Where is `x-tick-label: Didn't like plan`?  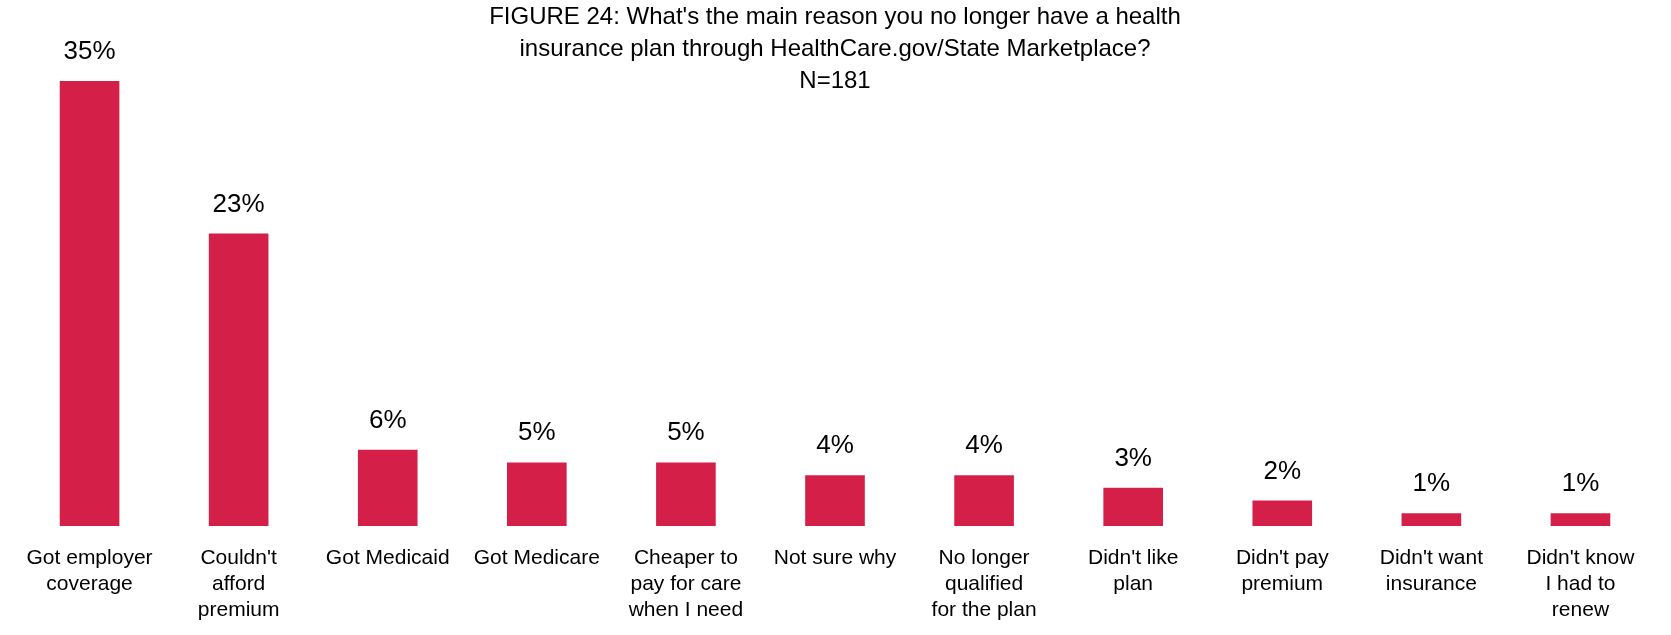 x-tick-label: Didn't like plan is located at coordinates (1133, 569).